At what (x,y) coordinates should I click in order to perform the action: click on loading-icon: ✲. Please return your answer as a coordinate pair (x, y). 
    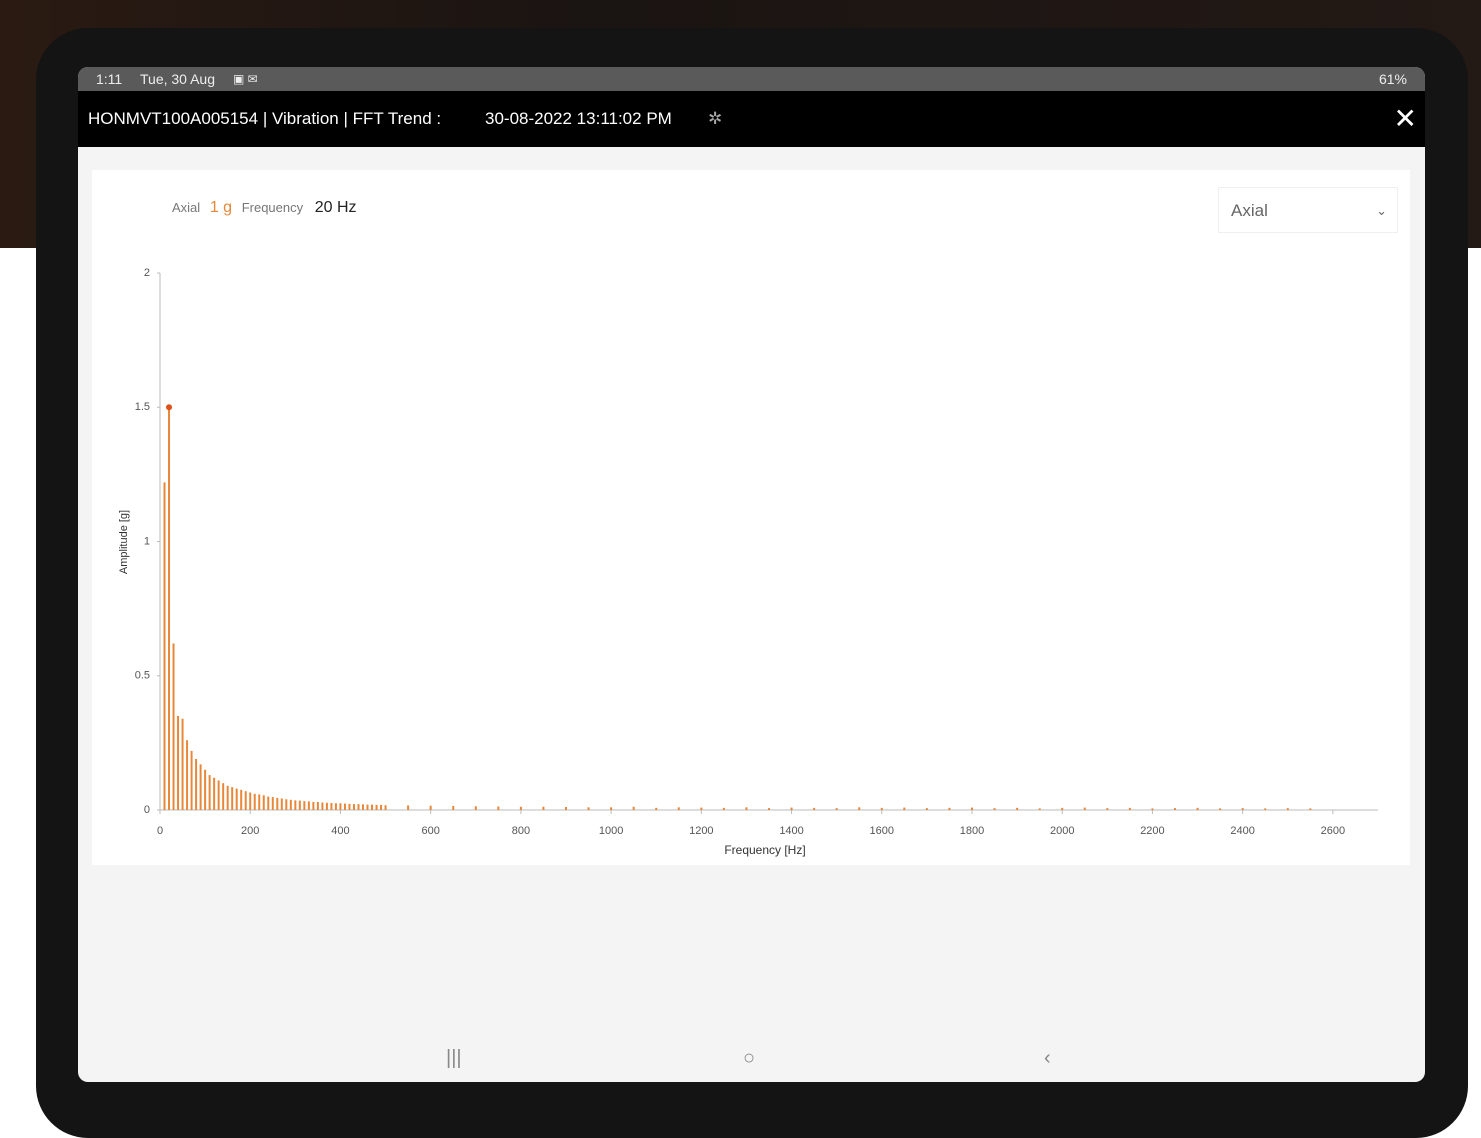
    Looking at the image, I should click on (715, 118).